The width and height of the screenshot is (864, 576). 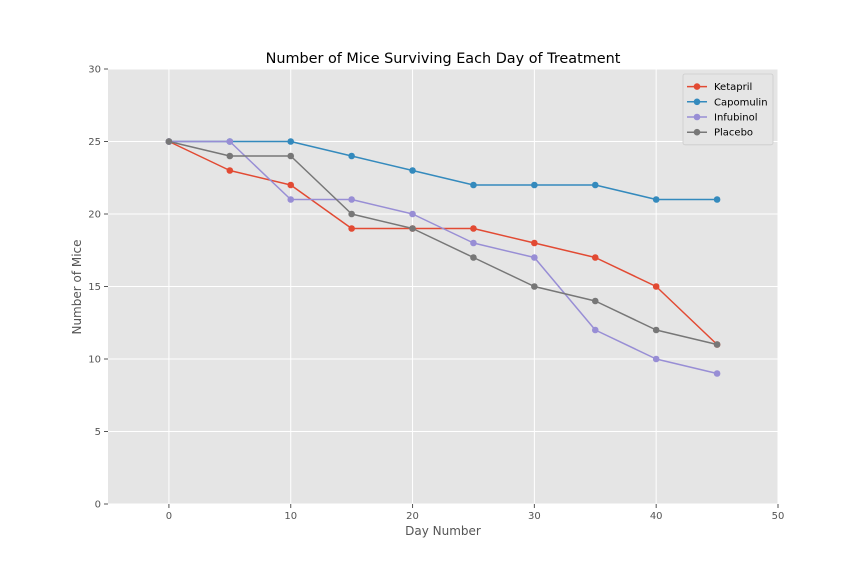 What do you see at coordinates (733, 133) in the screenshot?
I see `legend-label-placebo: Placebo` at bounding box center [733, 133].